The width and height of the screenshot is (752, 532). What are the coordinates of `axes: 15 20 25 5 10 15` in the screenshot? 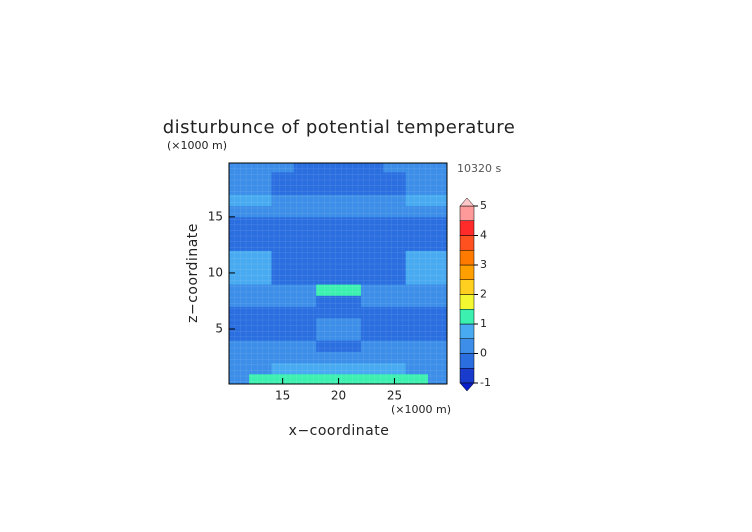 It's located at (305, 305).